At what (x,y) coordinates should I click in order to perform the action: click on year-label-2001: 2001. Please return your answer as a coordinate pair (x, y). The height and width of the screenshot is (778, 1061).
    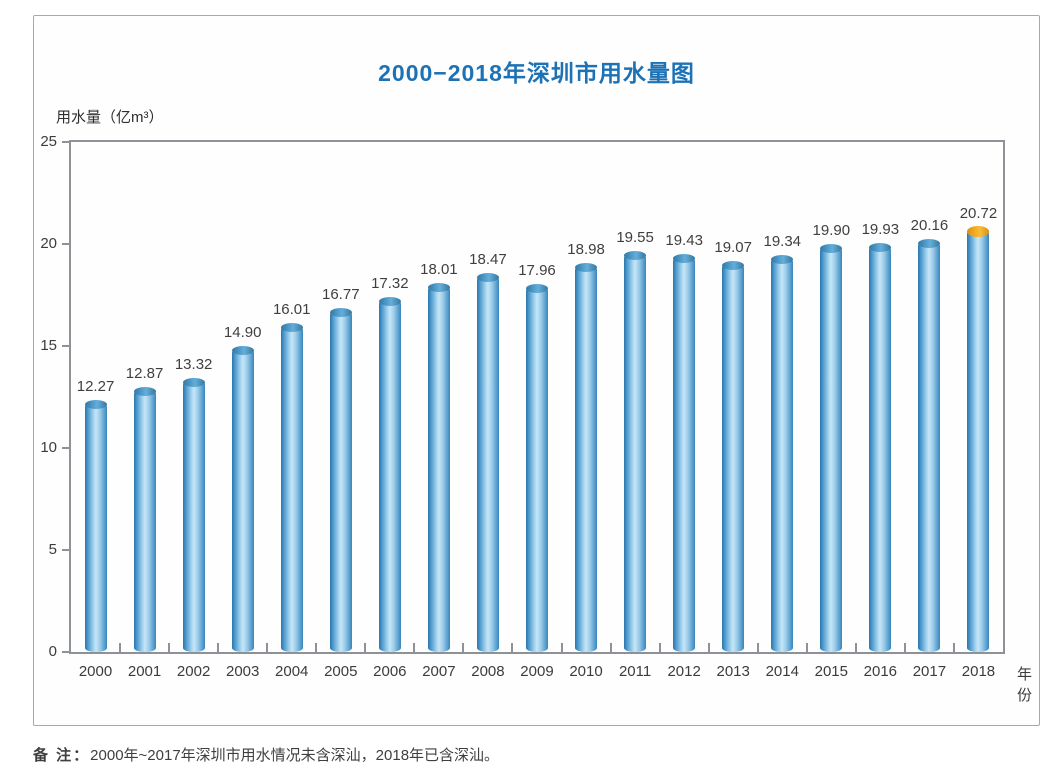
    Looking at the image, I should click on (144, 671).